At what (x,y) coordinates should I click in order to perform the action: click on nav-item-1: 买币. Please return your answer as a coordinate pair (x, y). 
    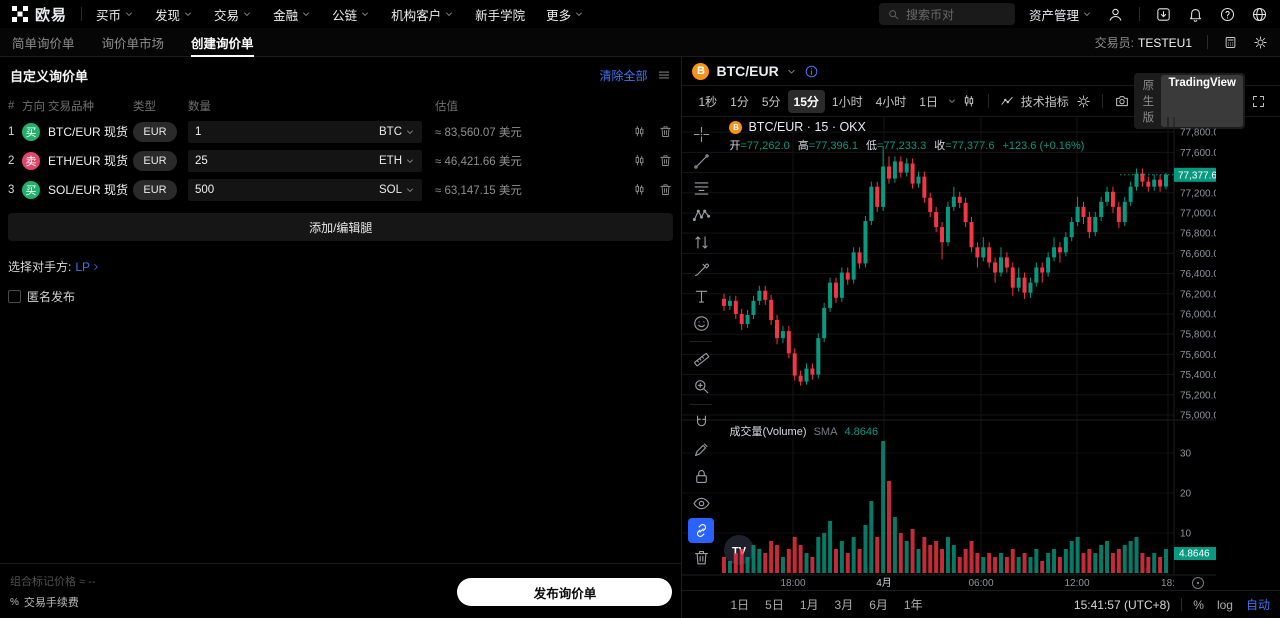
    Looking at the image, I should click on (115, 14).